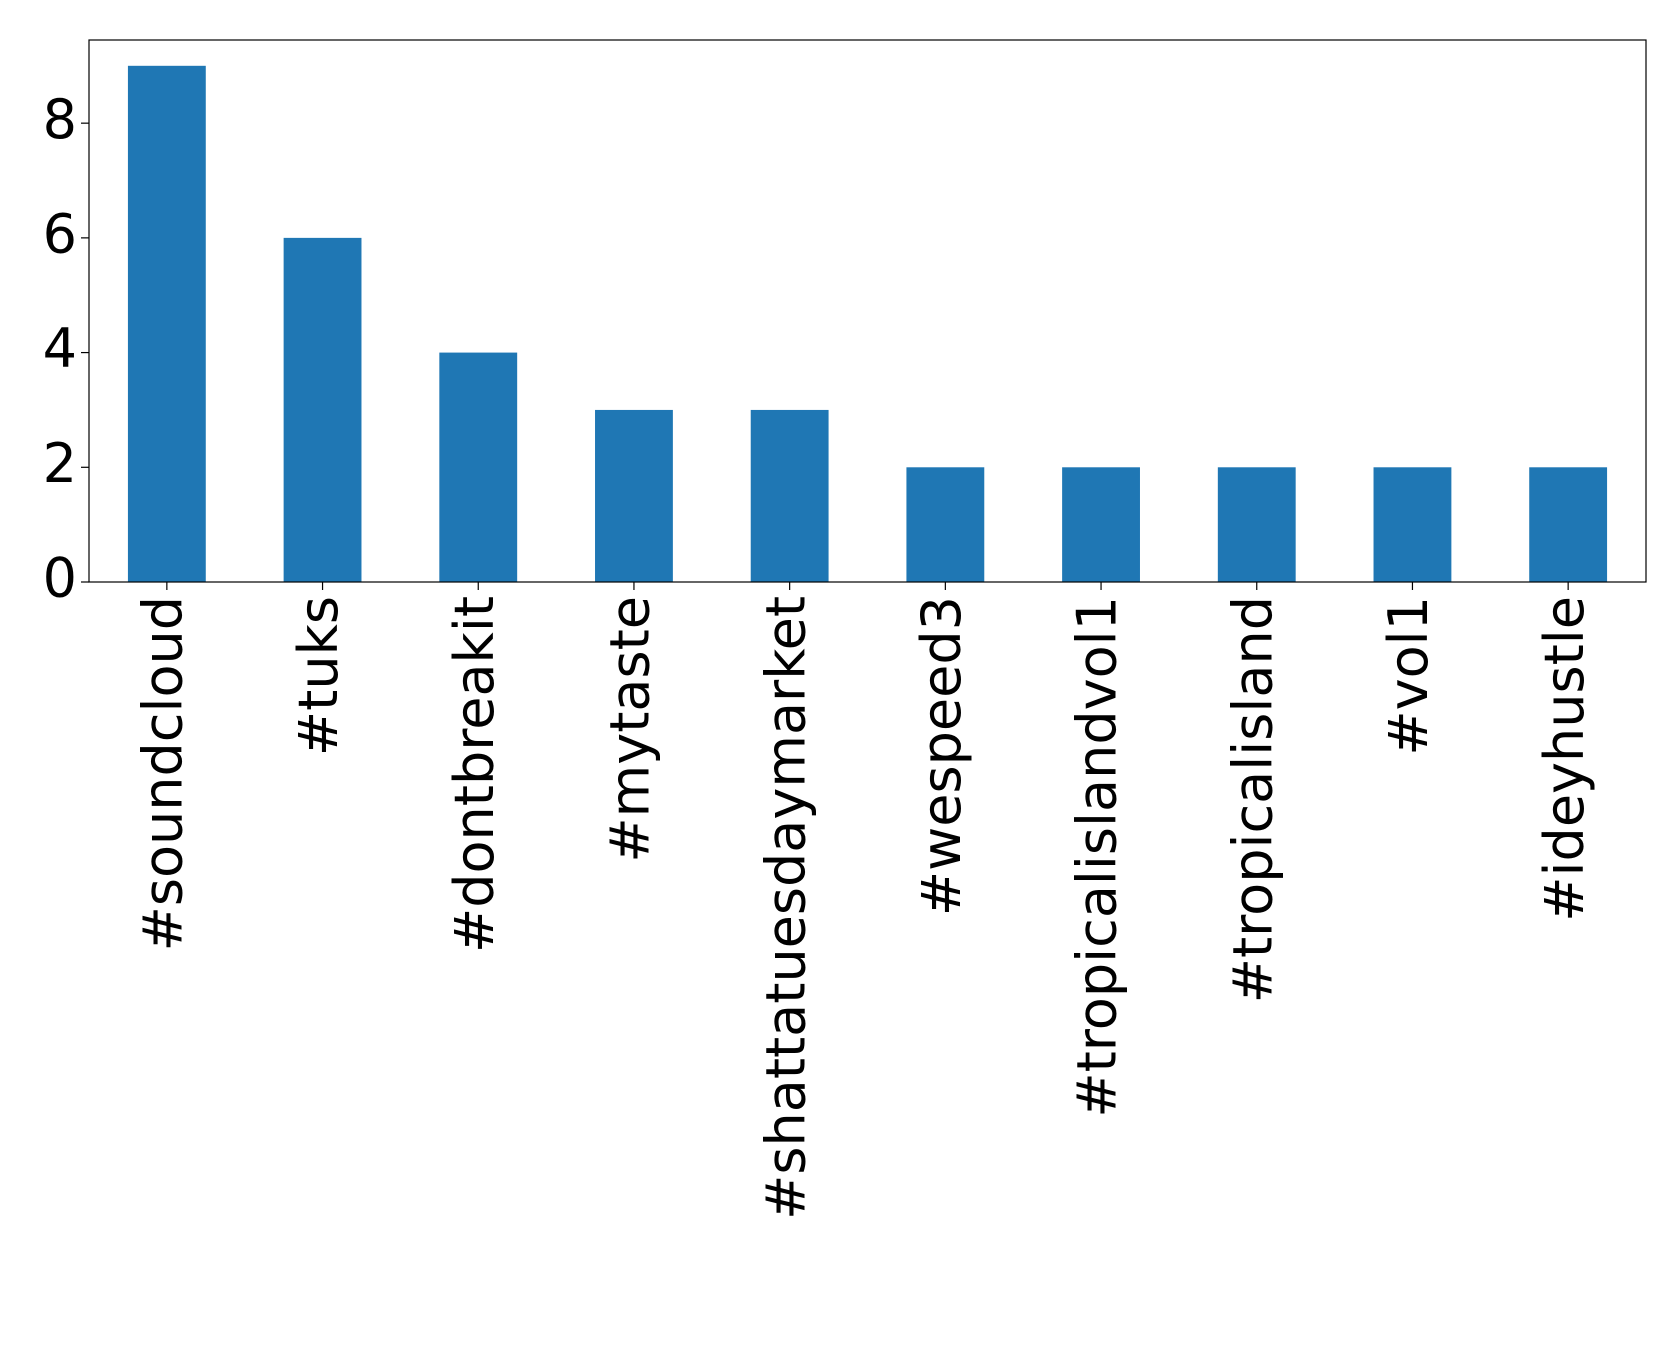 This screenshot has width=1679, height=1350. What do you see at coordinates (318, 676) in the screenshot?
I see `x-tick-label: #tuks` at bounding box center [318, 676].